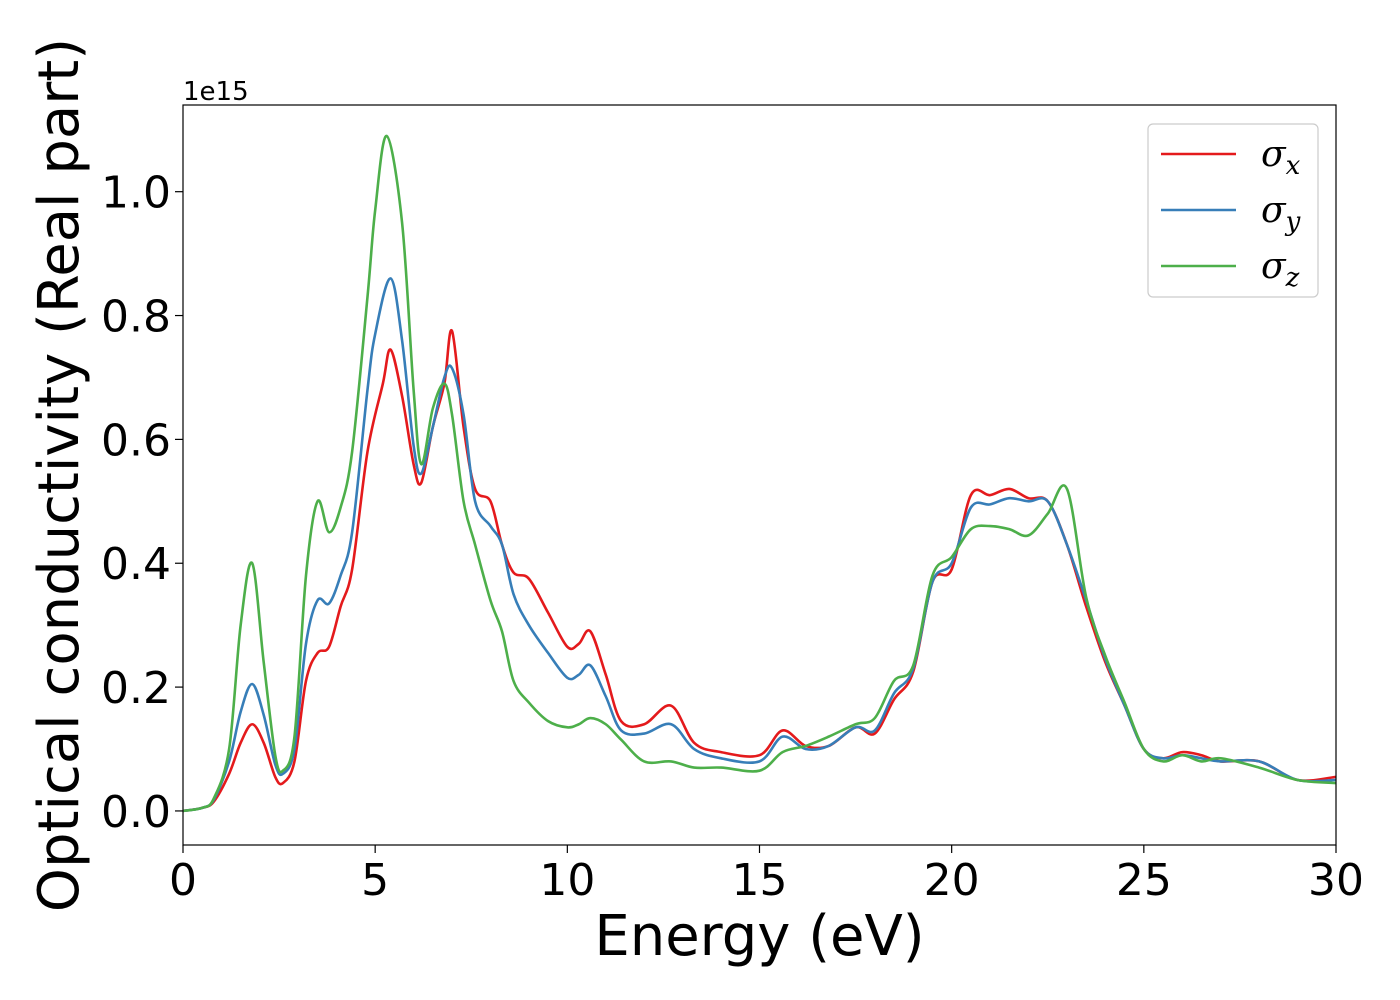  I want to click on x-tick-label: 0, so click(183, 880).